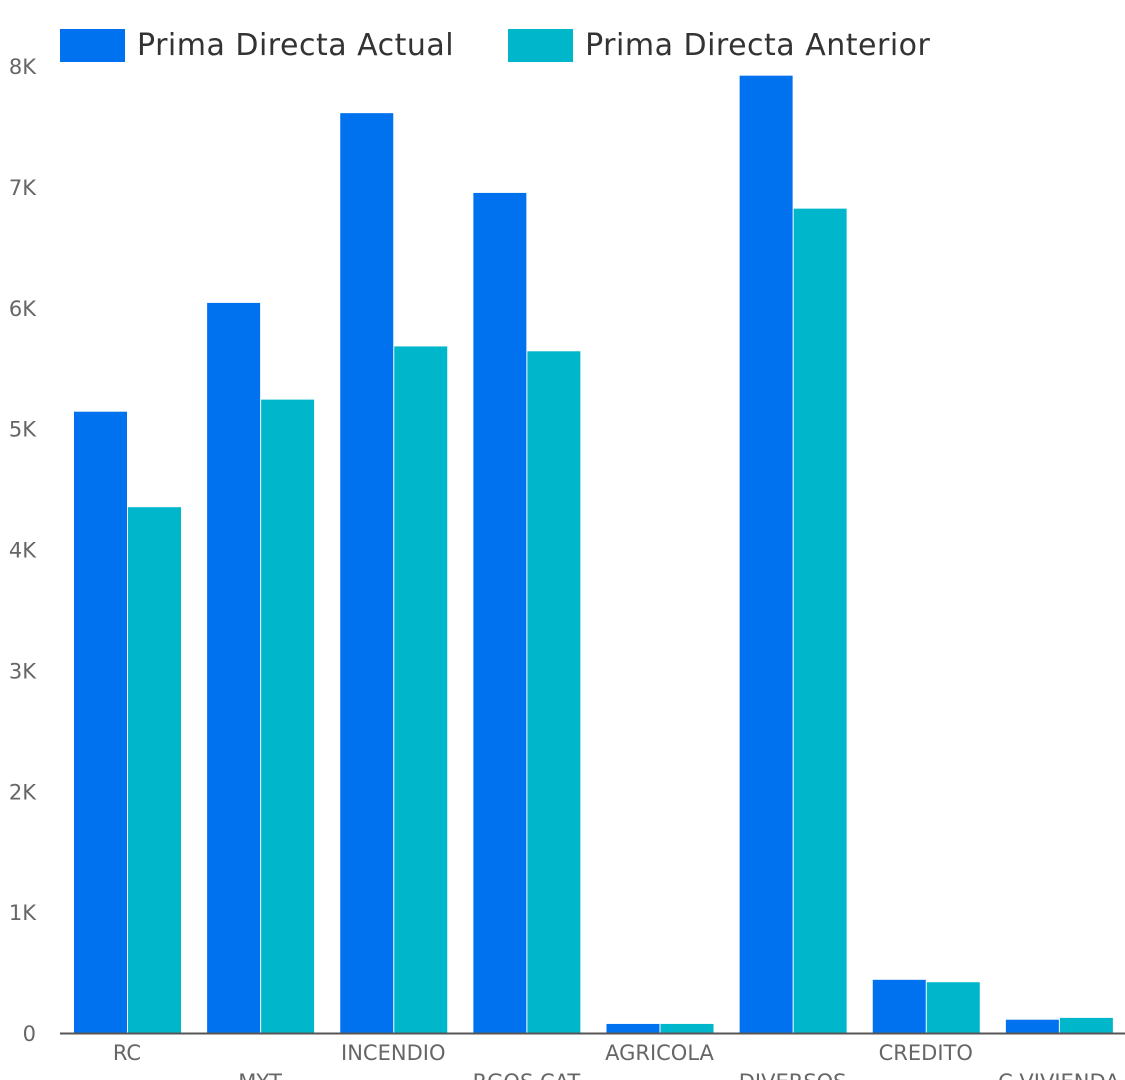  I want to click on y-tick-label: 3K, so click(23, 671).